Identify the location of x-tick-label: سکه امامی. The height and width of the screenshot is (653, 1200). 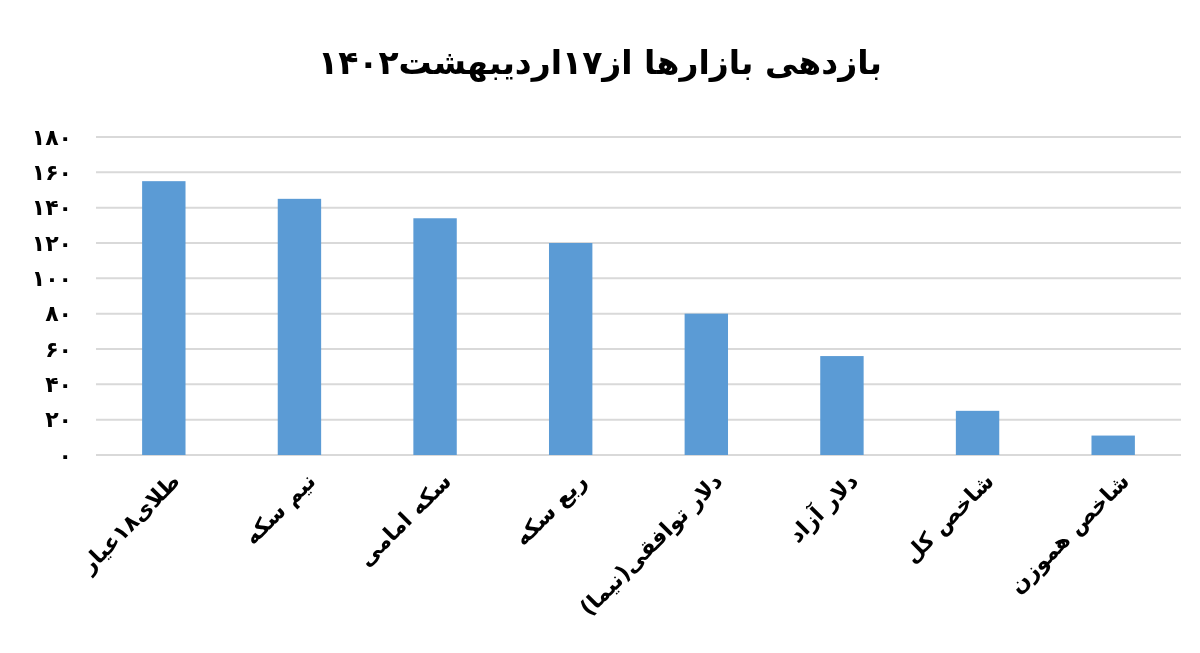
(404, 520).